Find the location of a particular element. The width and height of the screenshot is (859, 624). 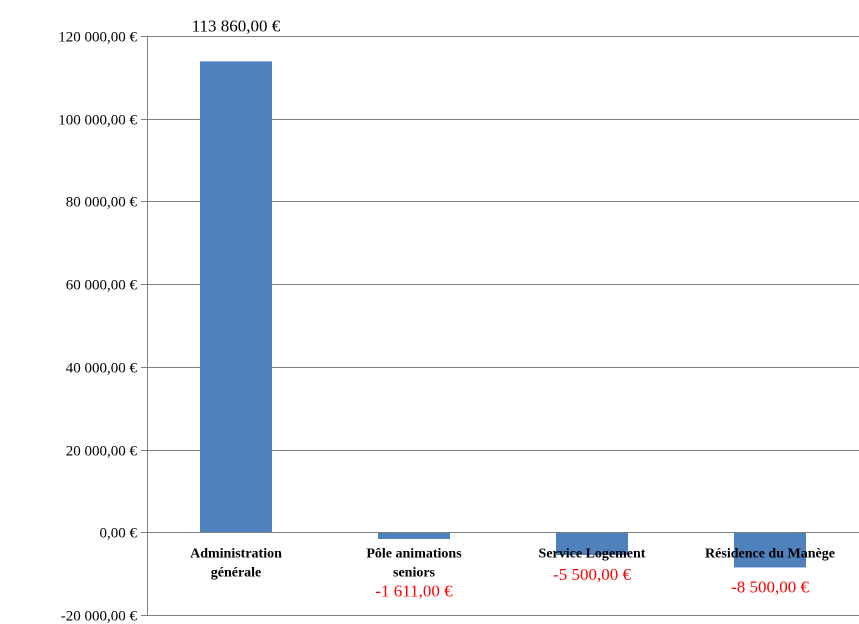

y-tick-label: 60 000,00 € is located at coordinates (102, 286).